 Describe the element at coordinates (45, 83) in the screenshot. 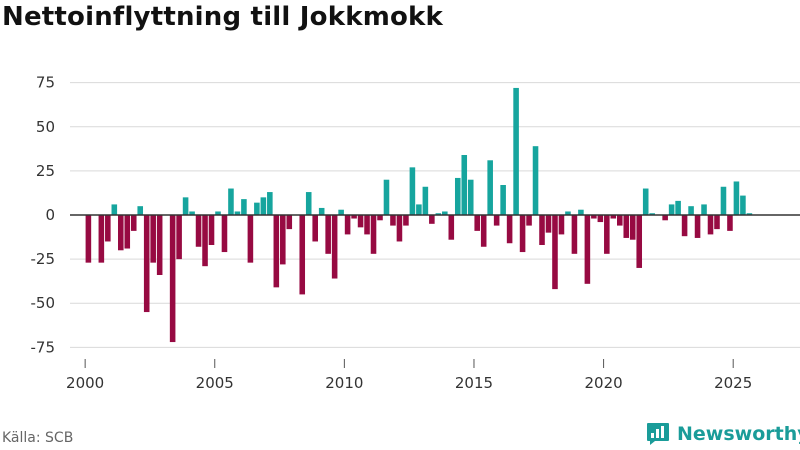

I see `y-tick-label: 75` at that location.